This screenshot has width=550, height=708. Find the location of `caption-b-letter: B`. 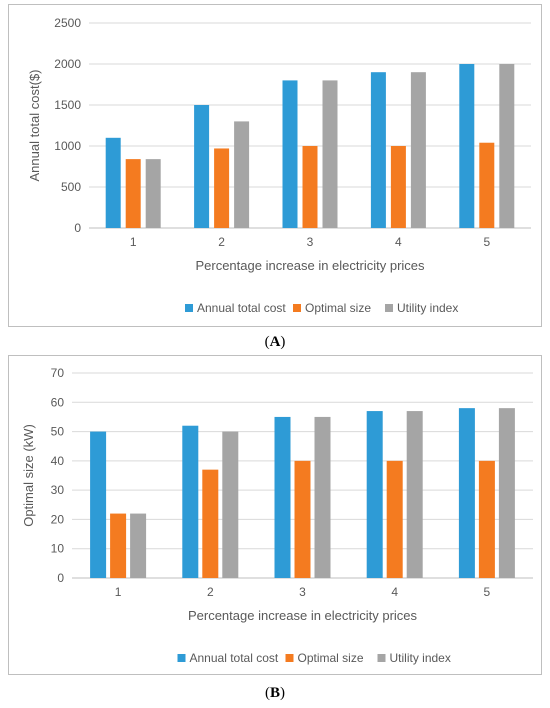

caption-b-letter: B is located at coordinates (274, 693).